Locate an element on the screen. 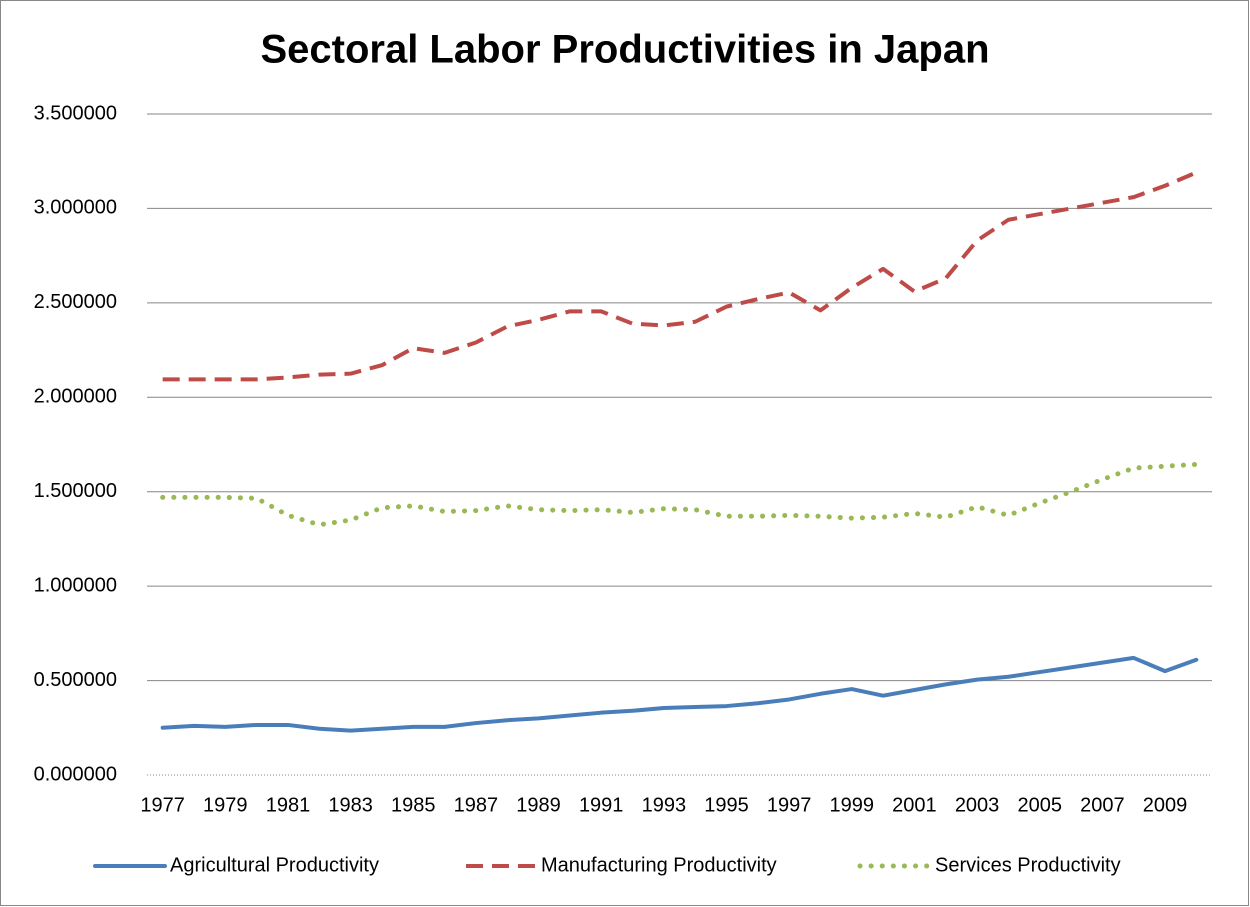 Image resolution: width=1250 pixels, height=907 pixels. chart-title: Sectoral Labor Productivities in Japan is located at coordinates (624, 50).